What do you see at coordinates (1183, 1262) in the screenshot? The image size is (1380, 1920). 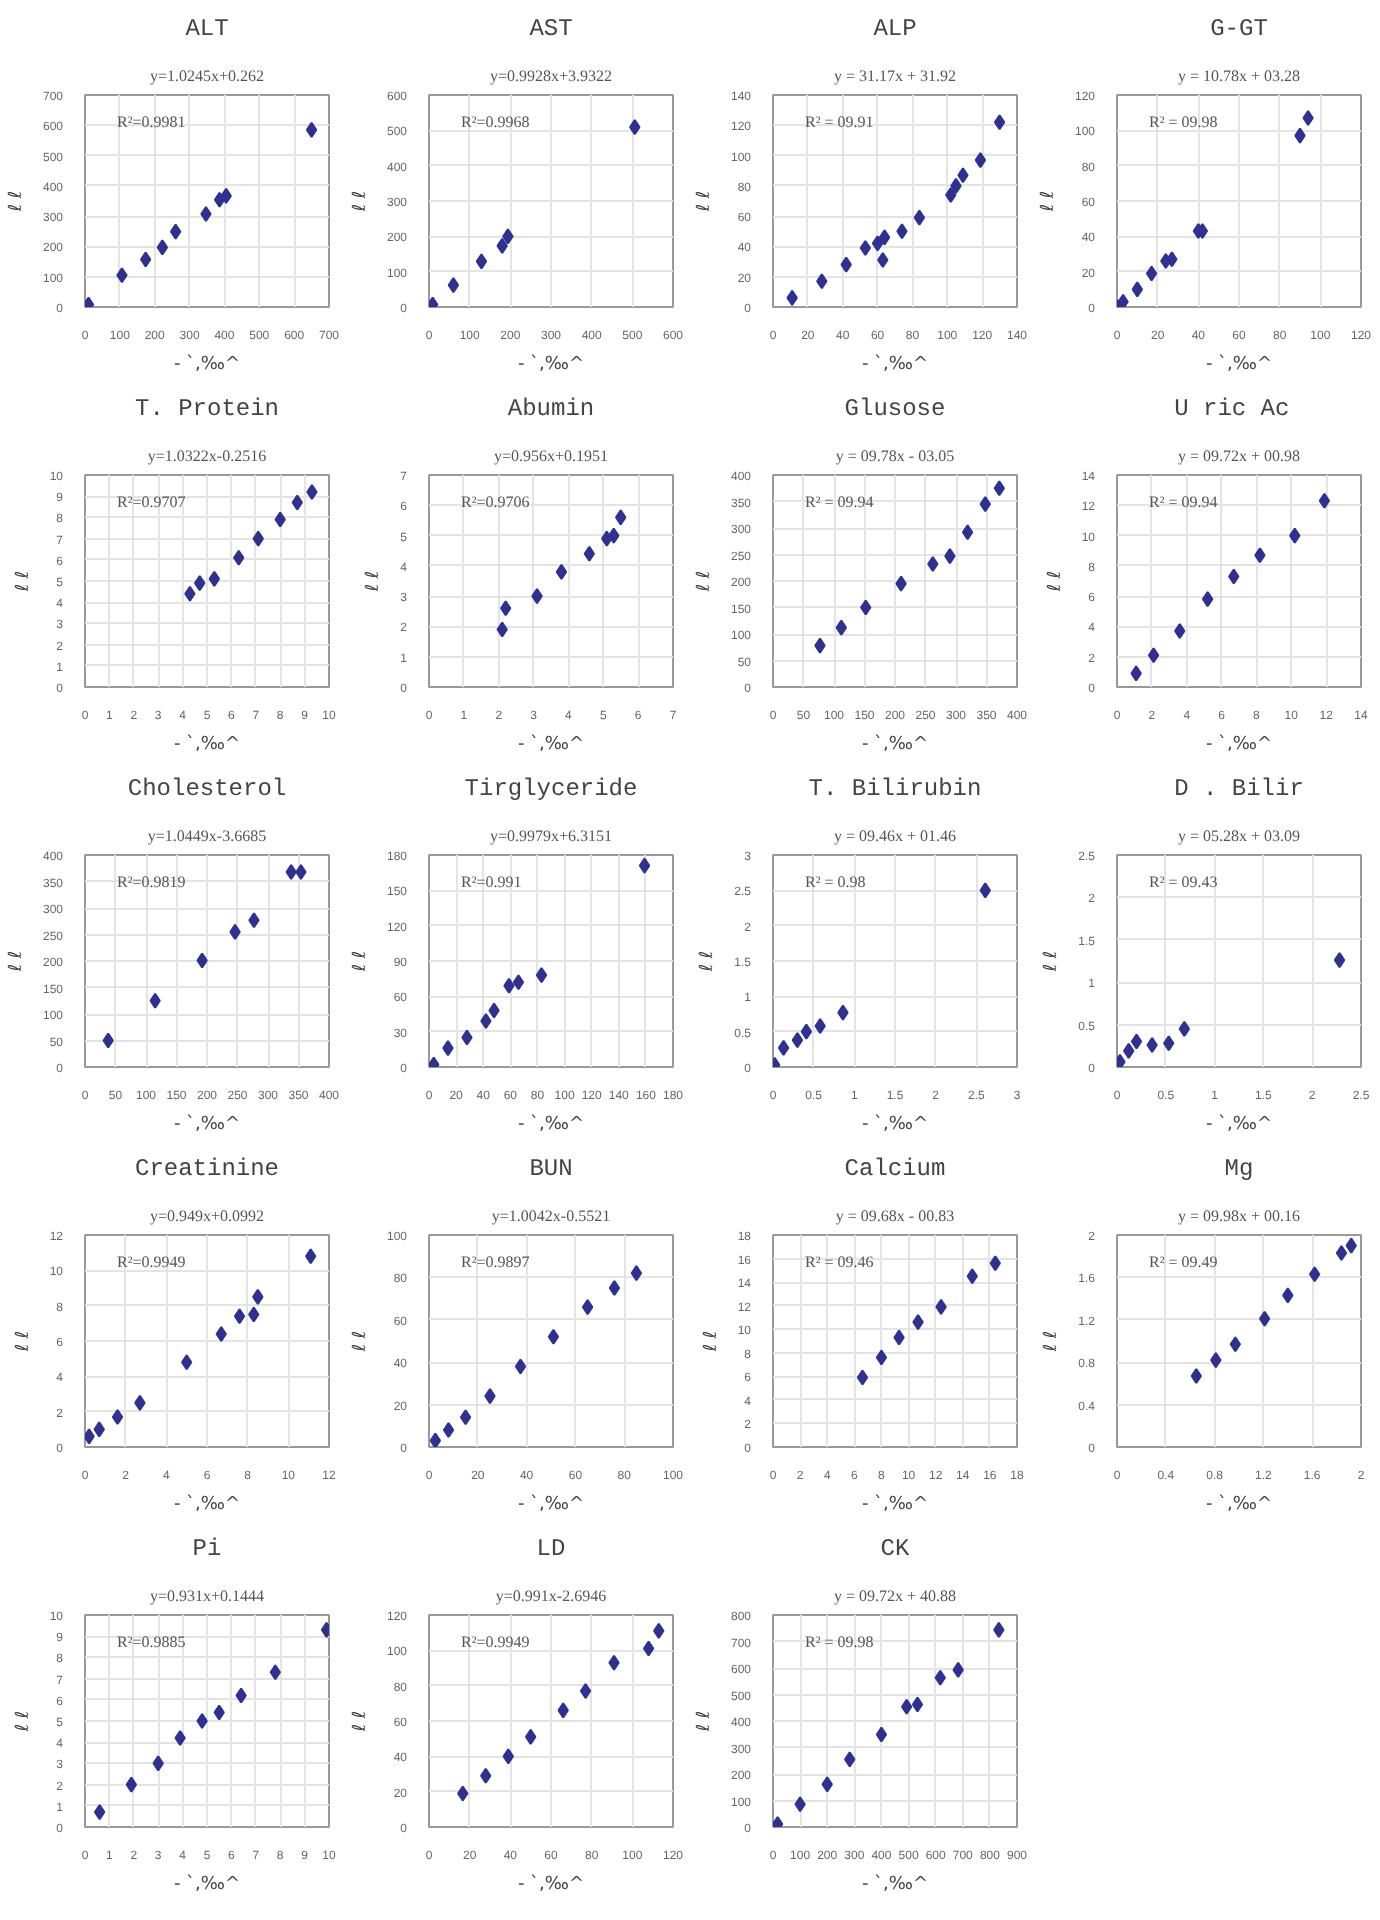 I see `annotation: R² = 09.49` at bounding box center [1183, 1262].